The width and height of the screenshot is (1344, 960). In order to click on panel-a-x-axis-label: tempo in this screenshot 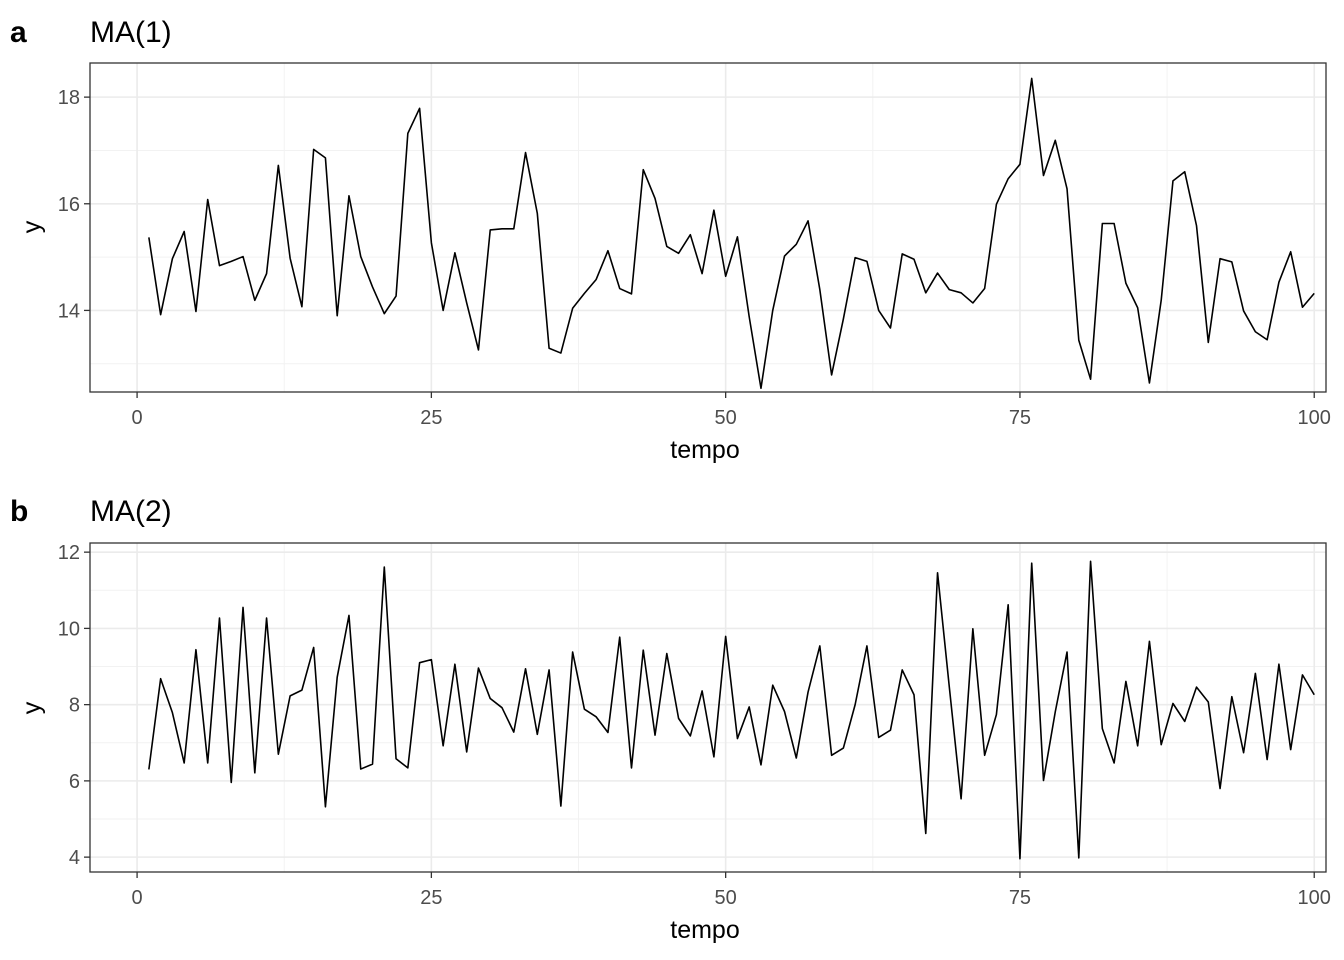, I will do `click(704, 450)`.